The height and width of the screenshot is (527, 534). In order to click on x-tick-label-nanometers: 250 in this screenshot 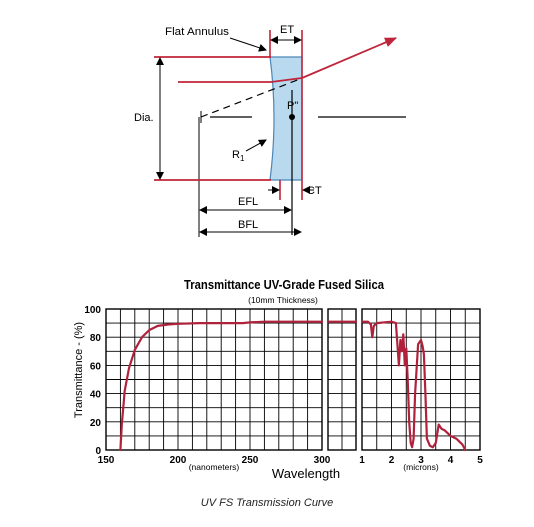, I will do `click(250, 460)`.